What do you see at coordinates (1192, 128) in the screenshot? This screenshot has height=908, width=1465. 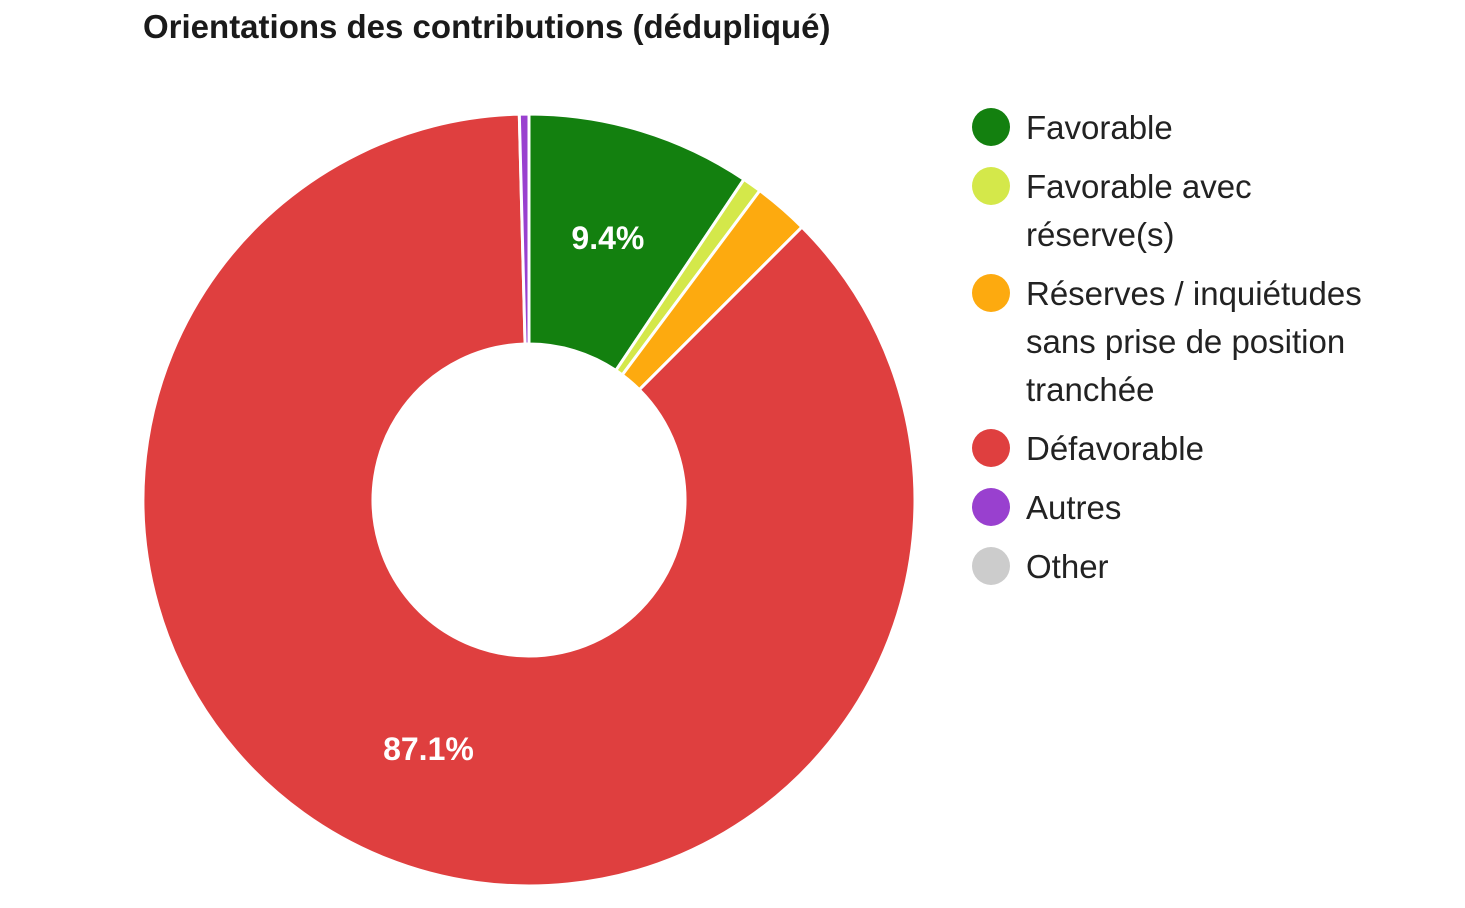 I see `legend-item: Favorable` at bounding box center [1192, 128].